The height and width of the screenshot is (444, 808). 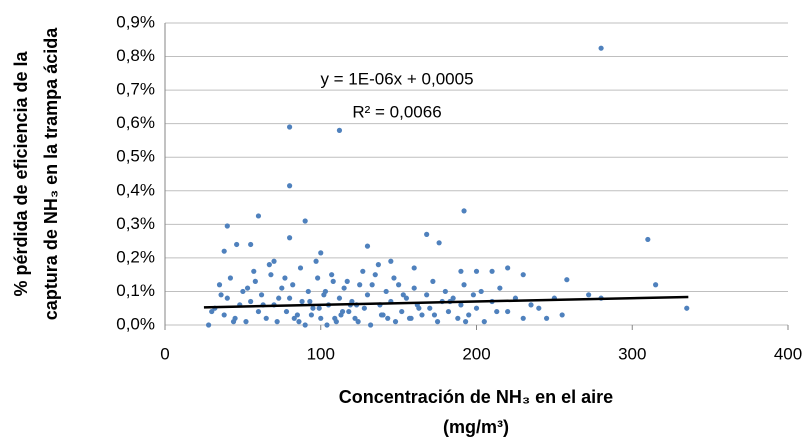 I want to click on y-tick-label: 0,8%, so click(x=135, y=55).